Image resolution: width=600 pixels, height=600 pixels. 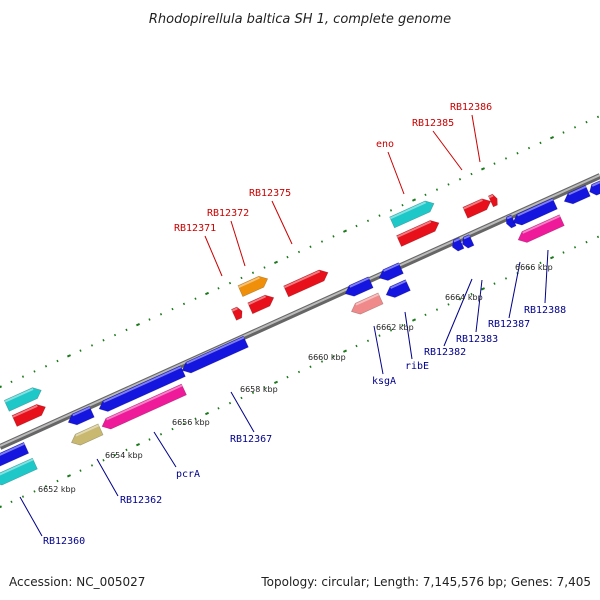 I want to click on gene-label-rb12382: RB12382, so click(x=445, y=352).